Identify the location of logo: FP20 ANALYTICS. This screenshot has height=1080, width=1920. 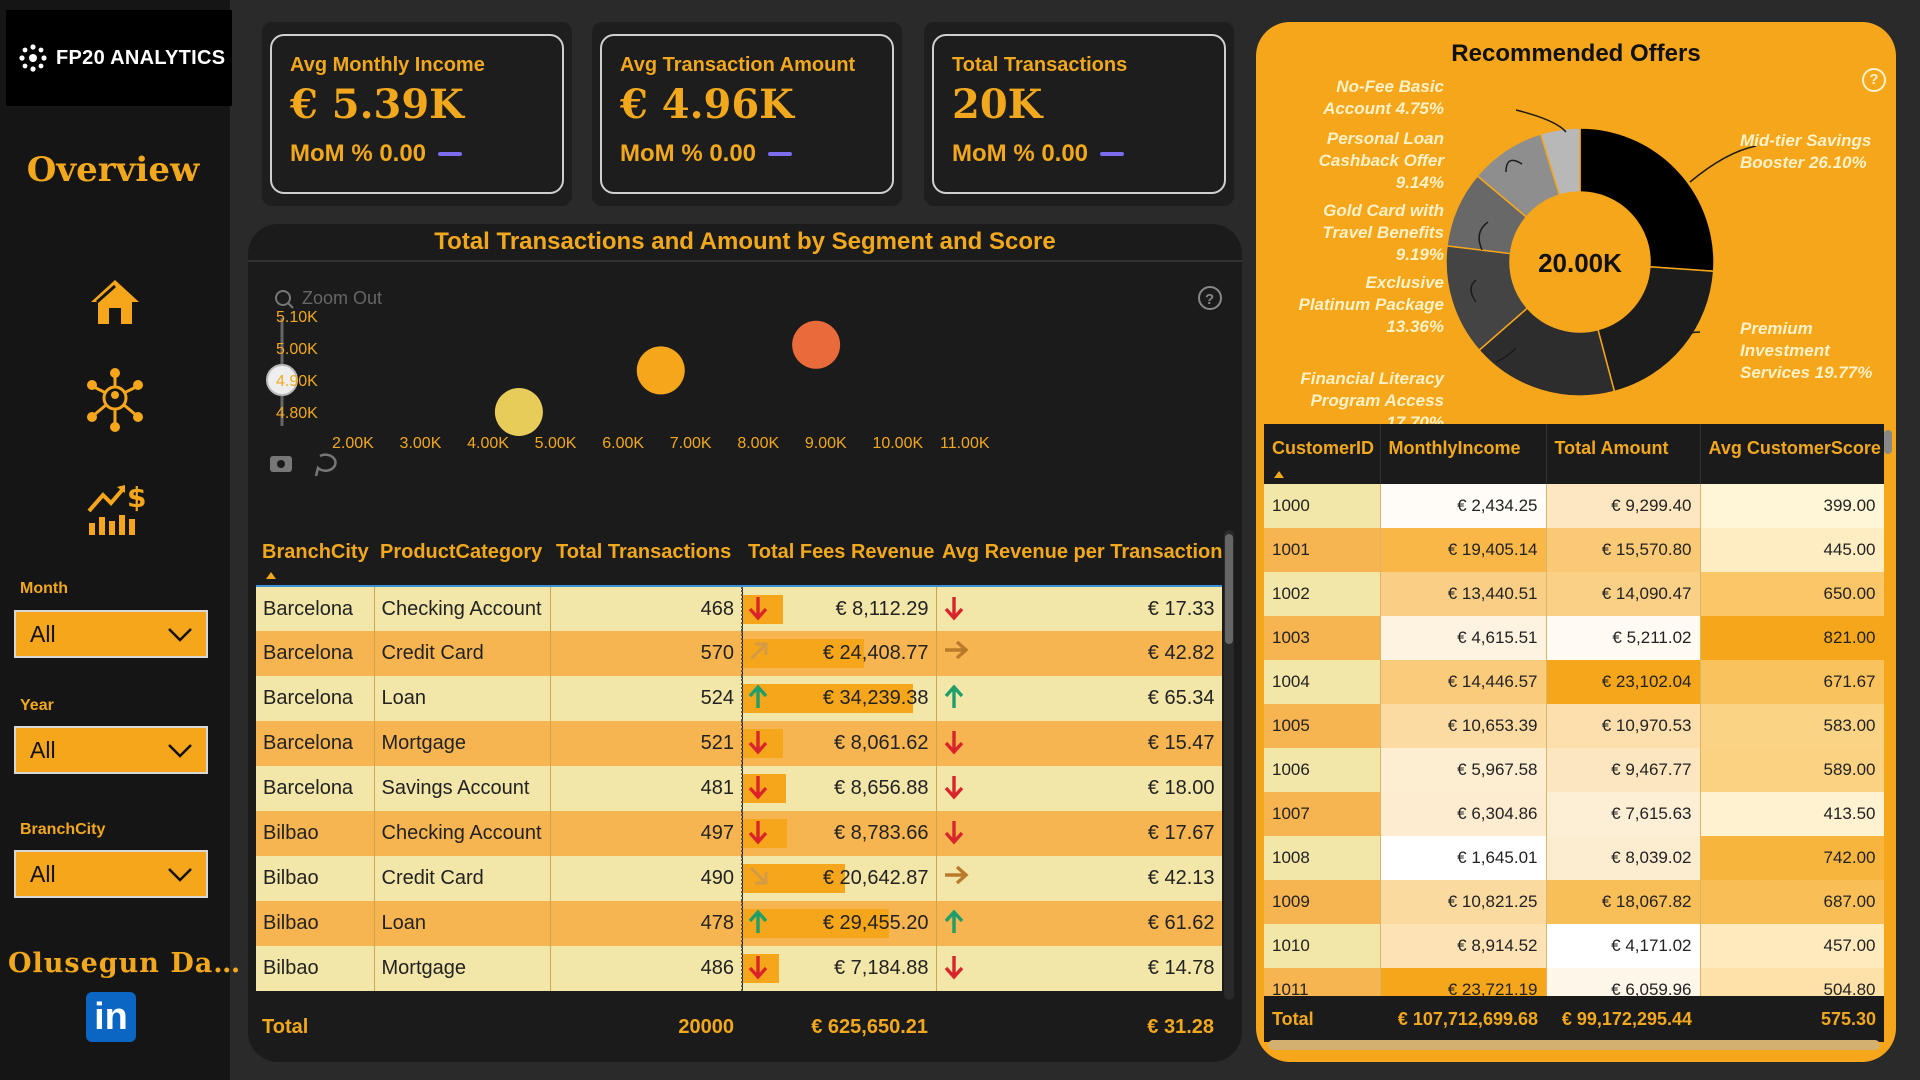
(119, 58).